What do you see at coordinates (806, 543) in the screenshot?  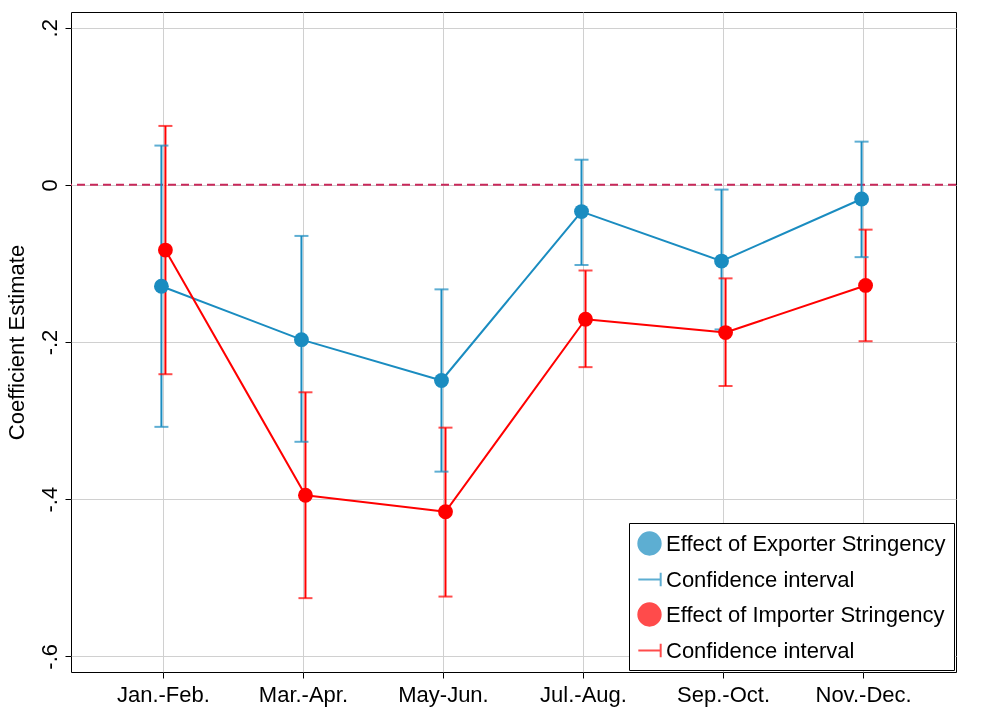 I see `legend-label: Effect of Exporter Stringency` at bounding box center [806, 543].